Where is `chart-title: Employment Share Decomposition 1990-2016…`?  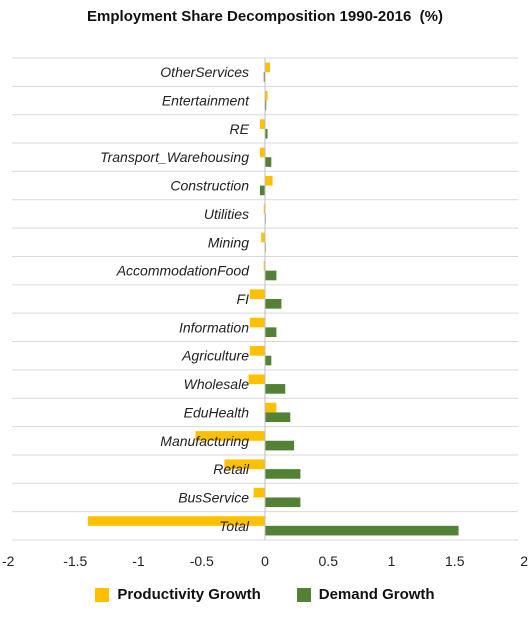 chart-title: Employment Share Decomposition 1990-2016… is located at coordinates (265, 16).